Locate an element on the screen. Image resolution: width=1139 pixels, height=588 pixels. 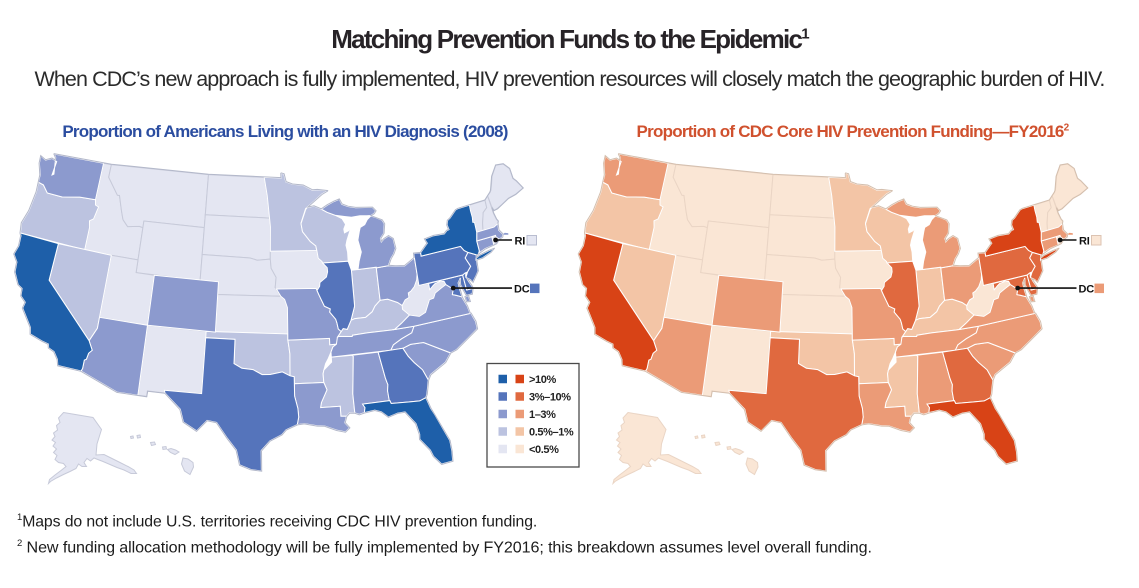
svg-text: 1–3% is located at coordinates (542, 415).